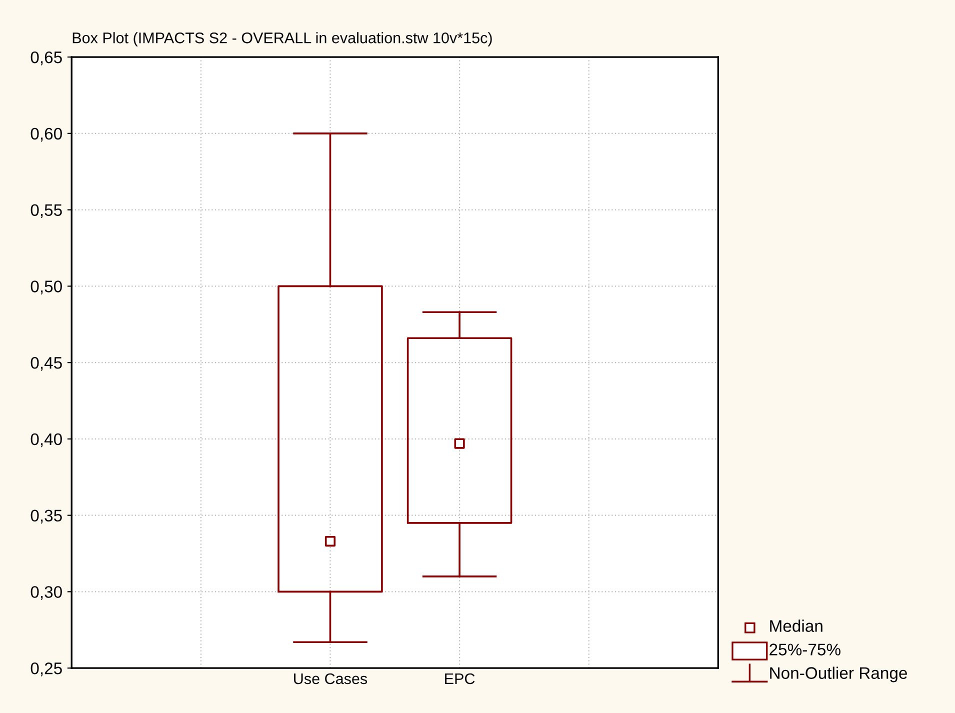 The image size is (955, 713). Describe the element at coordinates (838, 674) in the screenshot. I see `text: Non-Outlier Range` at that location.